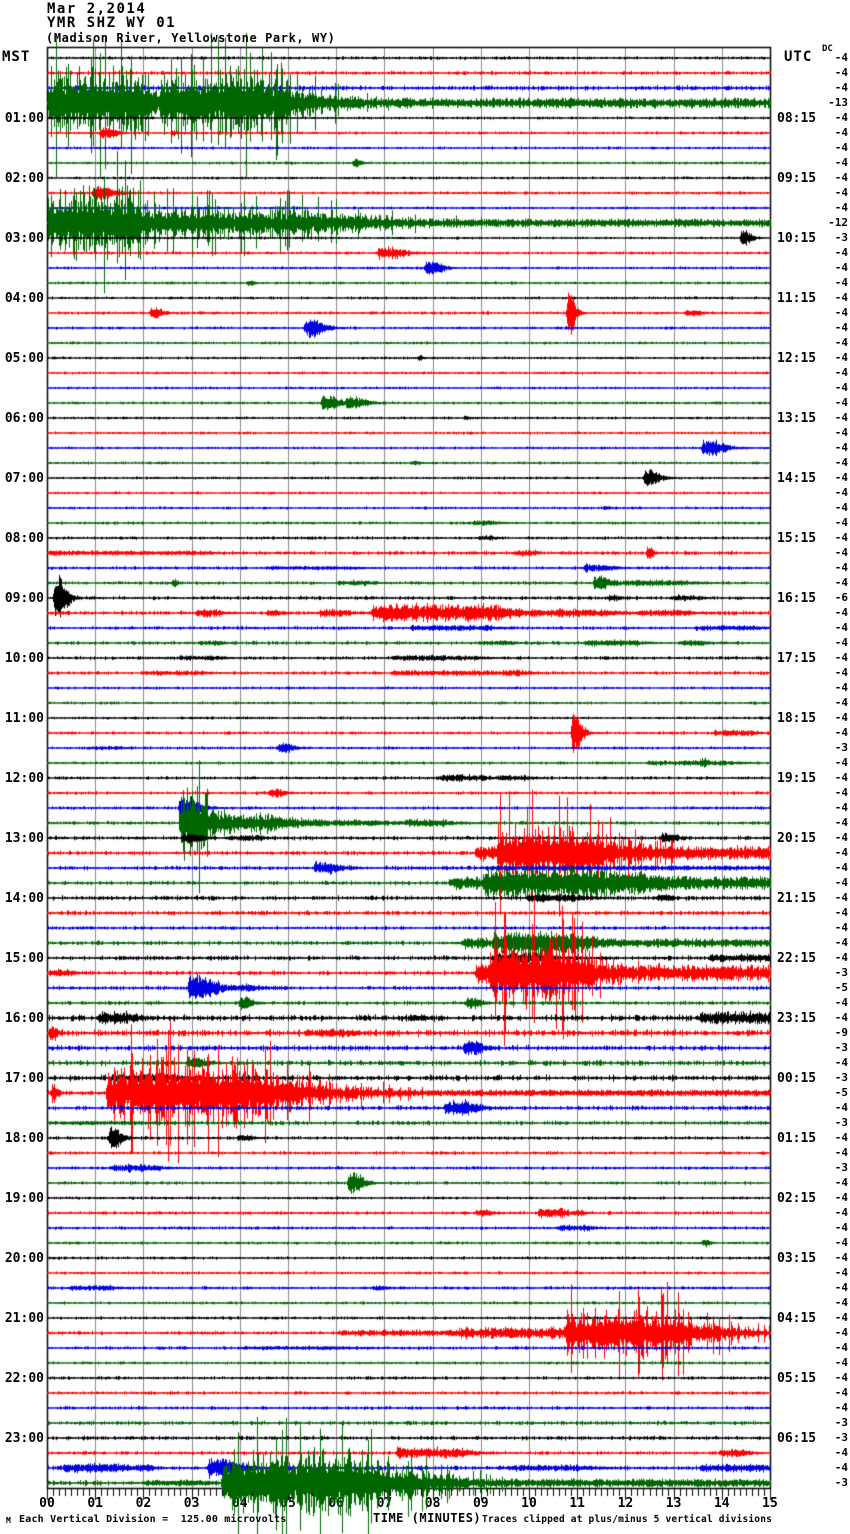 The height and width of the screenshot is (1534, 850). I want to click on watermark-logo: M, so click(8, 1520).